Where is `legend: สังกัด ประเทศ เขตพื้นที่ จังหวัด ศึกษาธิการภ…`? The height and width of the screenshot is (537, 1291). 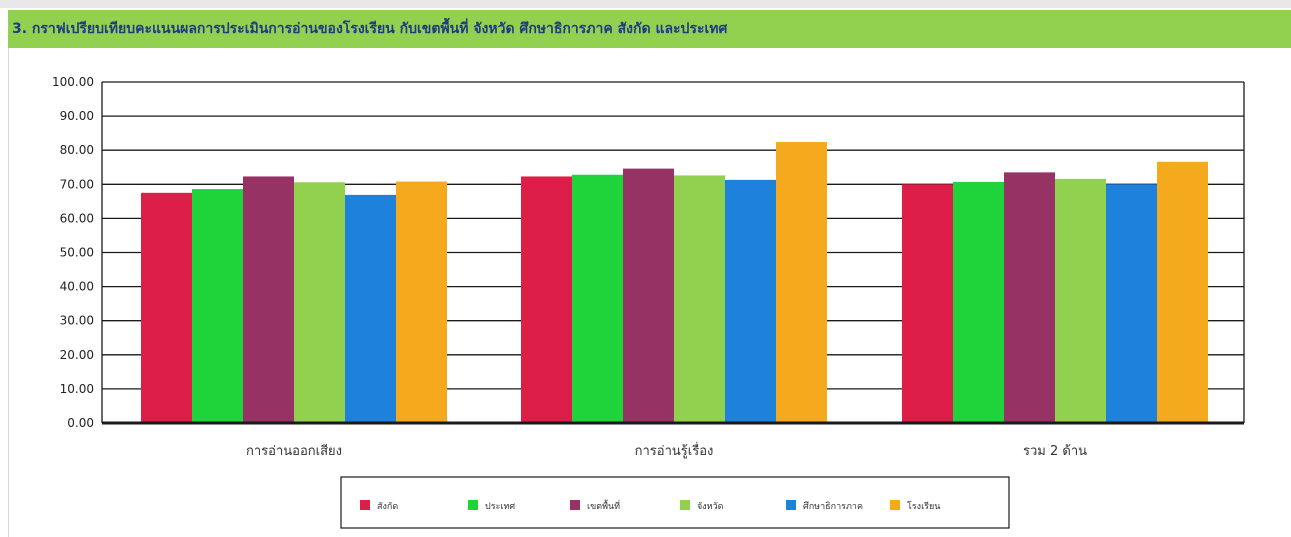
legend: สังกัด ประเทศ เขตพื้นที่ จังหวัด ศึกษาธิการภ… is located at coordinates (675, 502).